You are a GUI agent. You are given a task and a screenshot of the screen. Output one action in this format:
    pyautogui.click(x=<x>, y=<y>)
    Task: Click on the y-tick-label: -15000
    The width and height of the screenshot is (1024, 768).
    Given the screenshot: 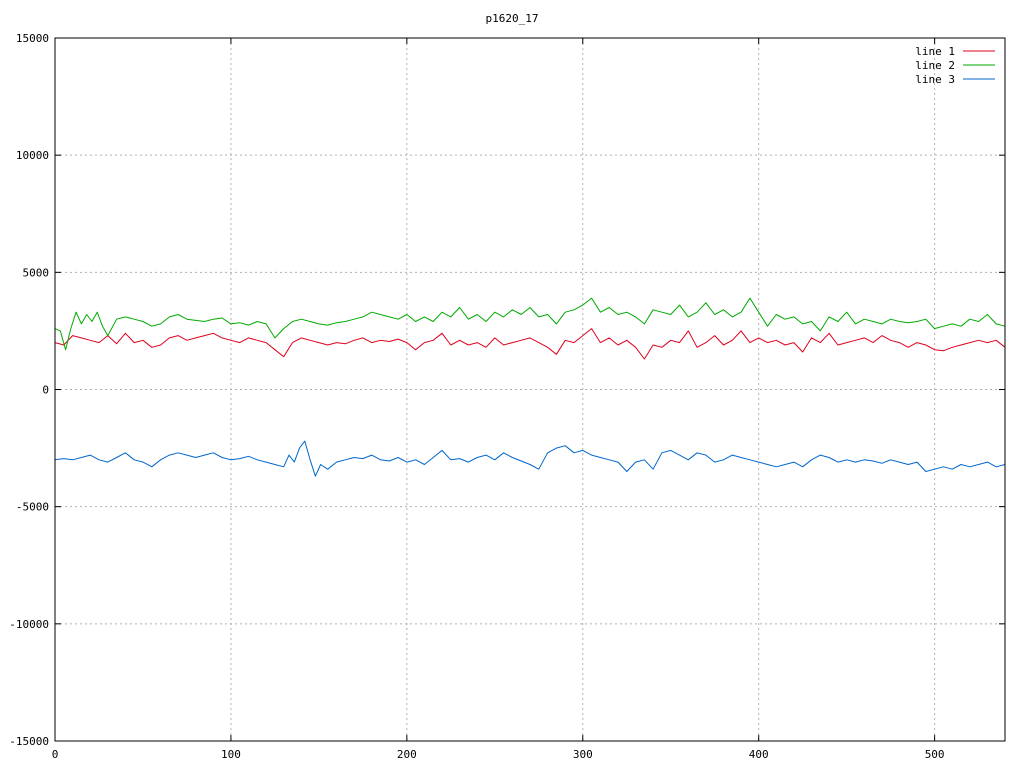 What is the action you would take?
    pyautogui.click(x=29, y=741)
    